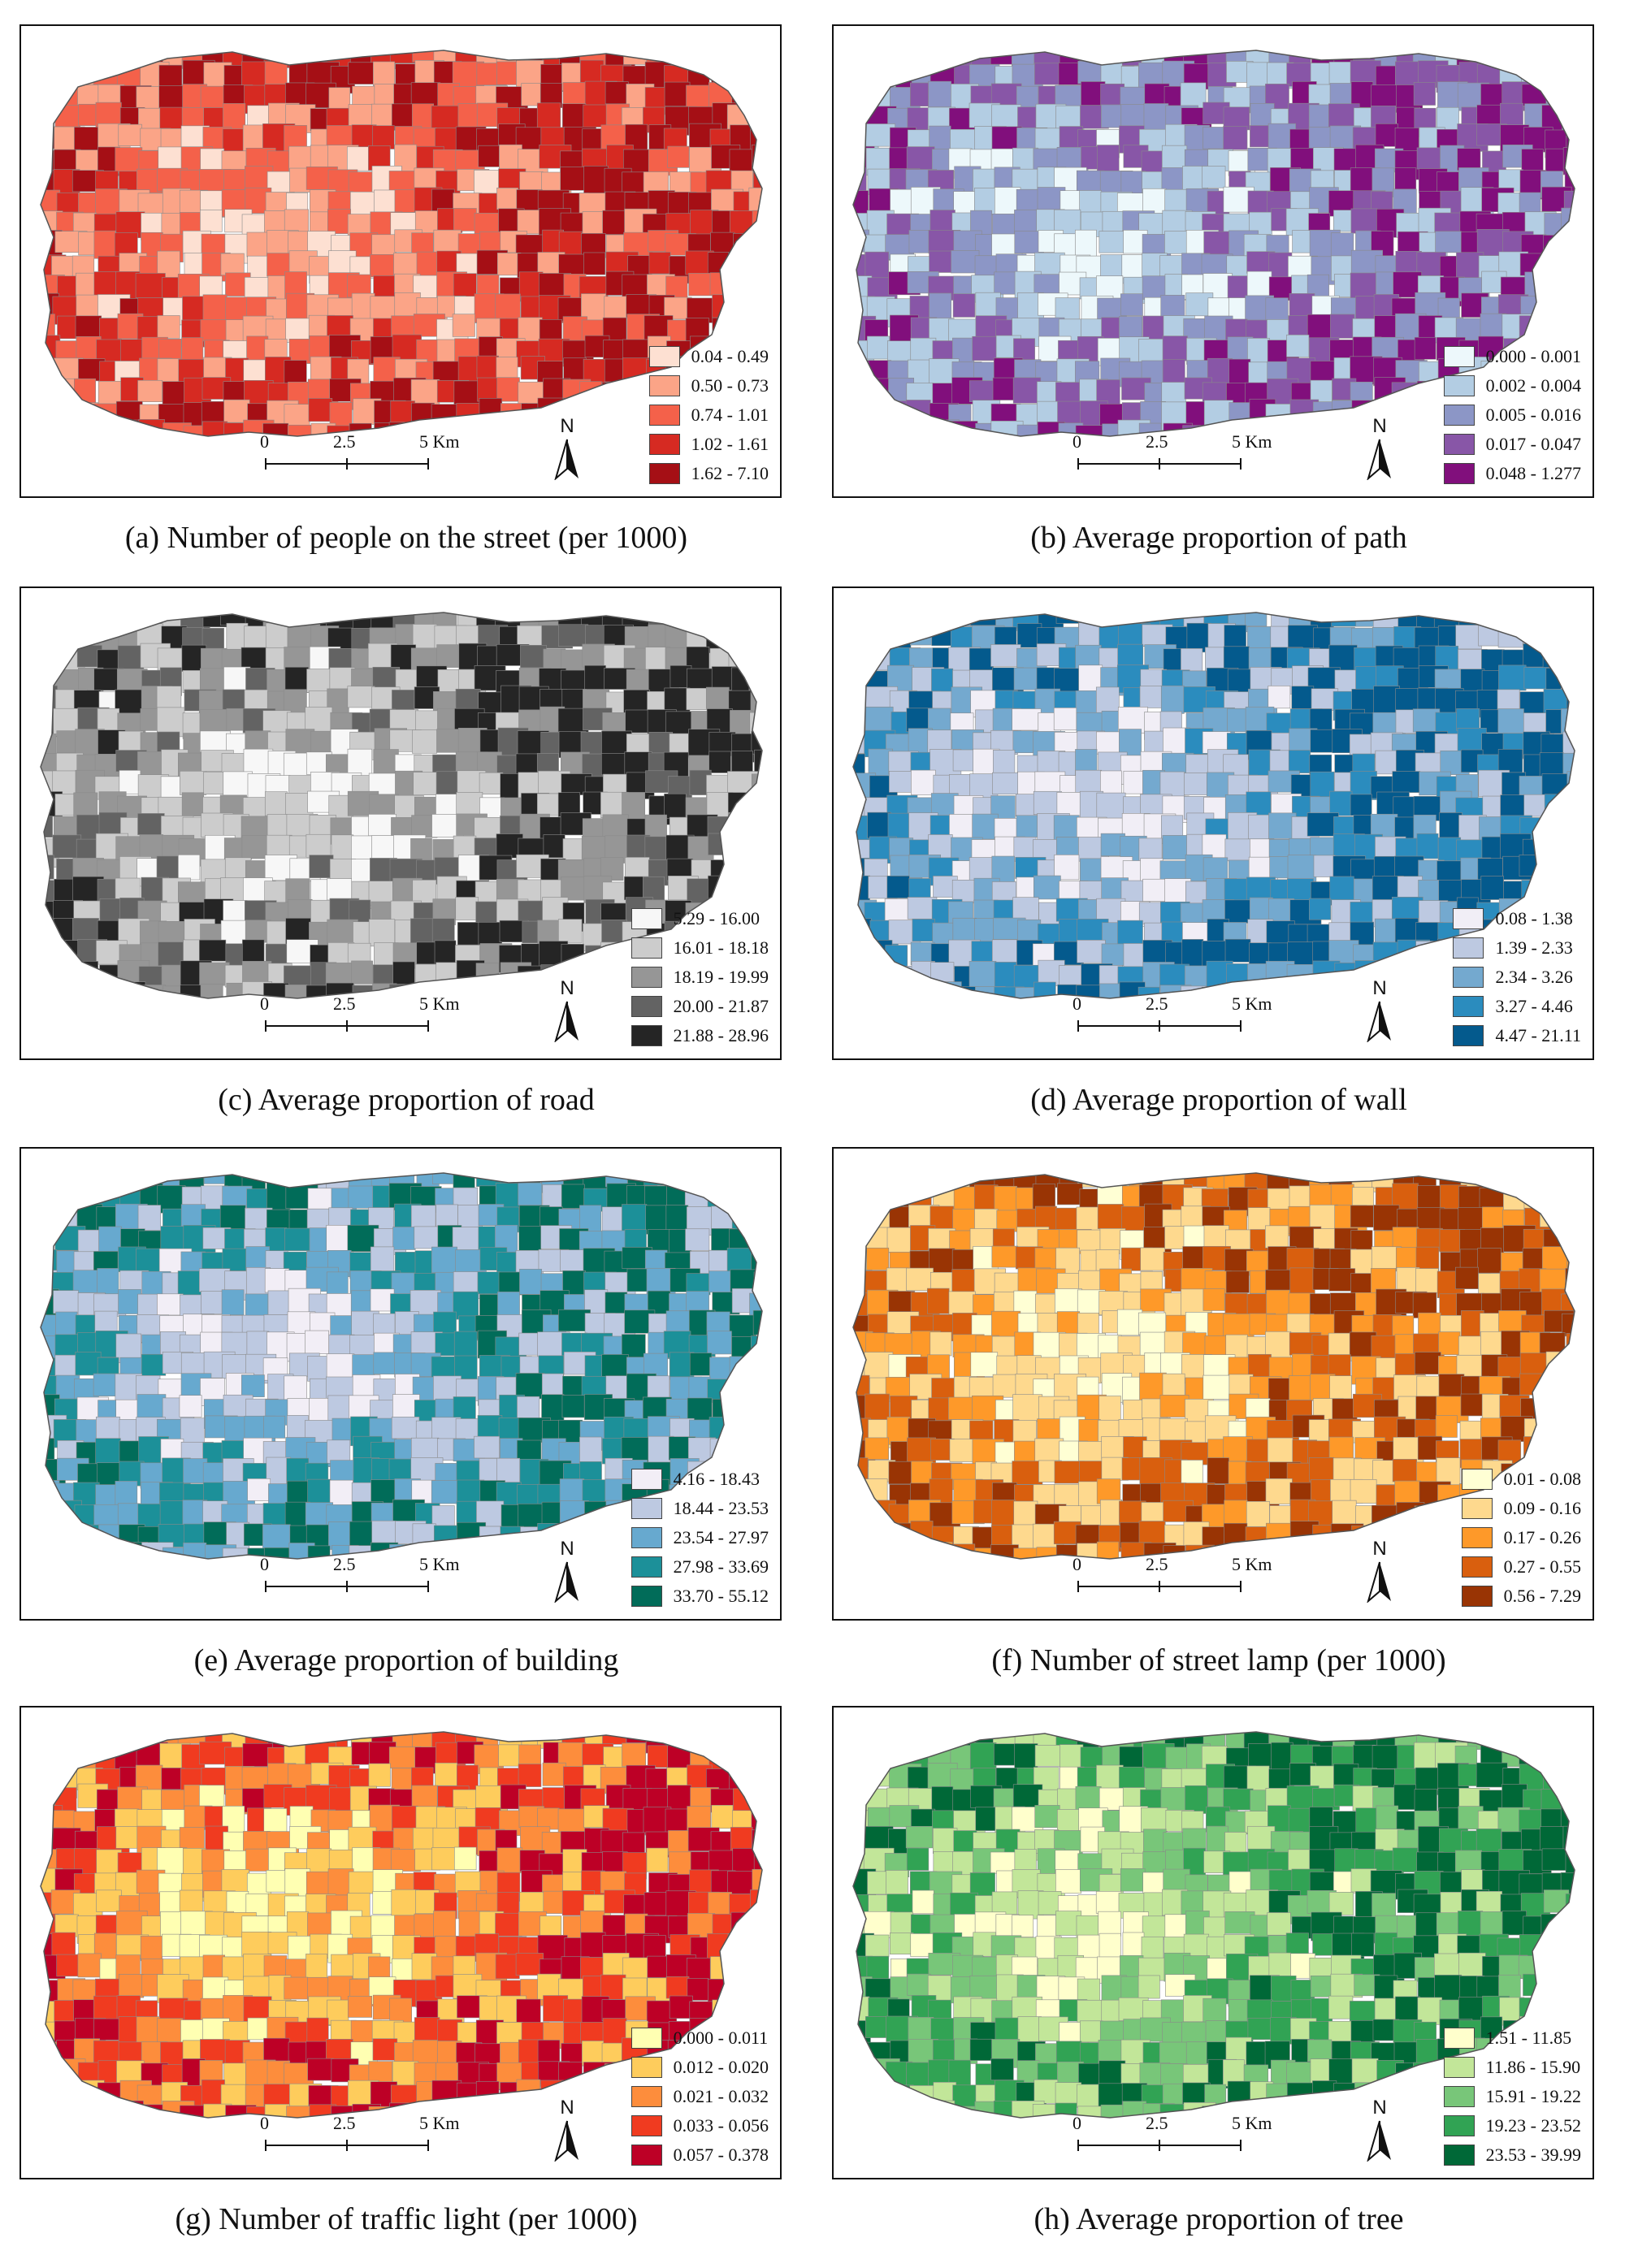  What do you see at coordinates (730, 385) in the screenshot?
I see `legend-label: 0.50 - 0.73` at bounding box center [730, 385].